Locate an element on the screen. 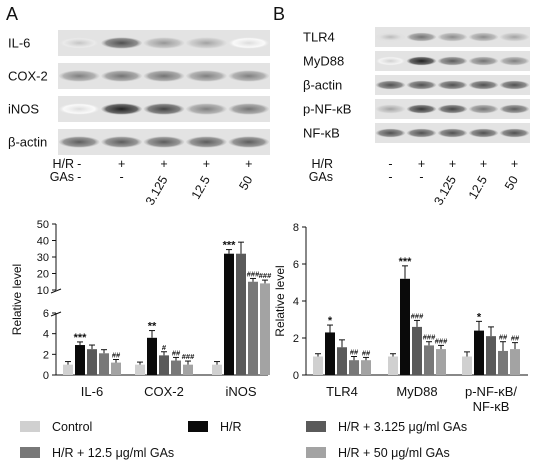 Image resolution: width=550 pixels, height=470 pixels. panel-a-condition-dose: 12.5 is located at coordinates (201, 187).